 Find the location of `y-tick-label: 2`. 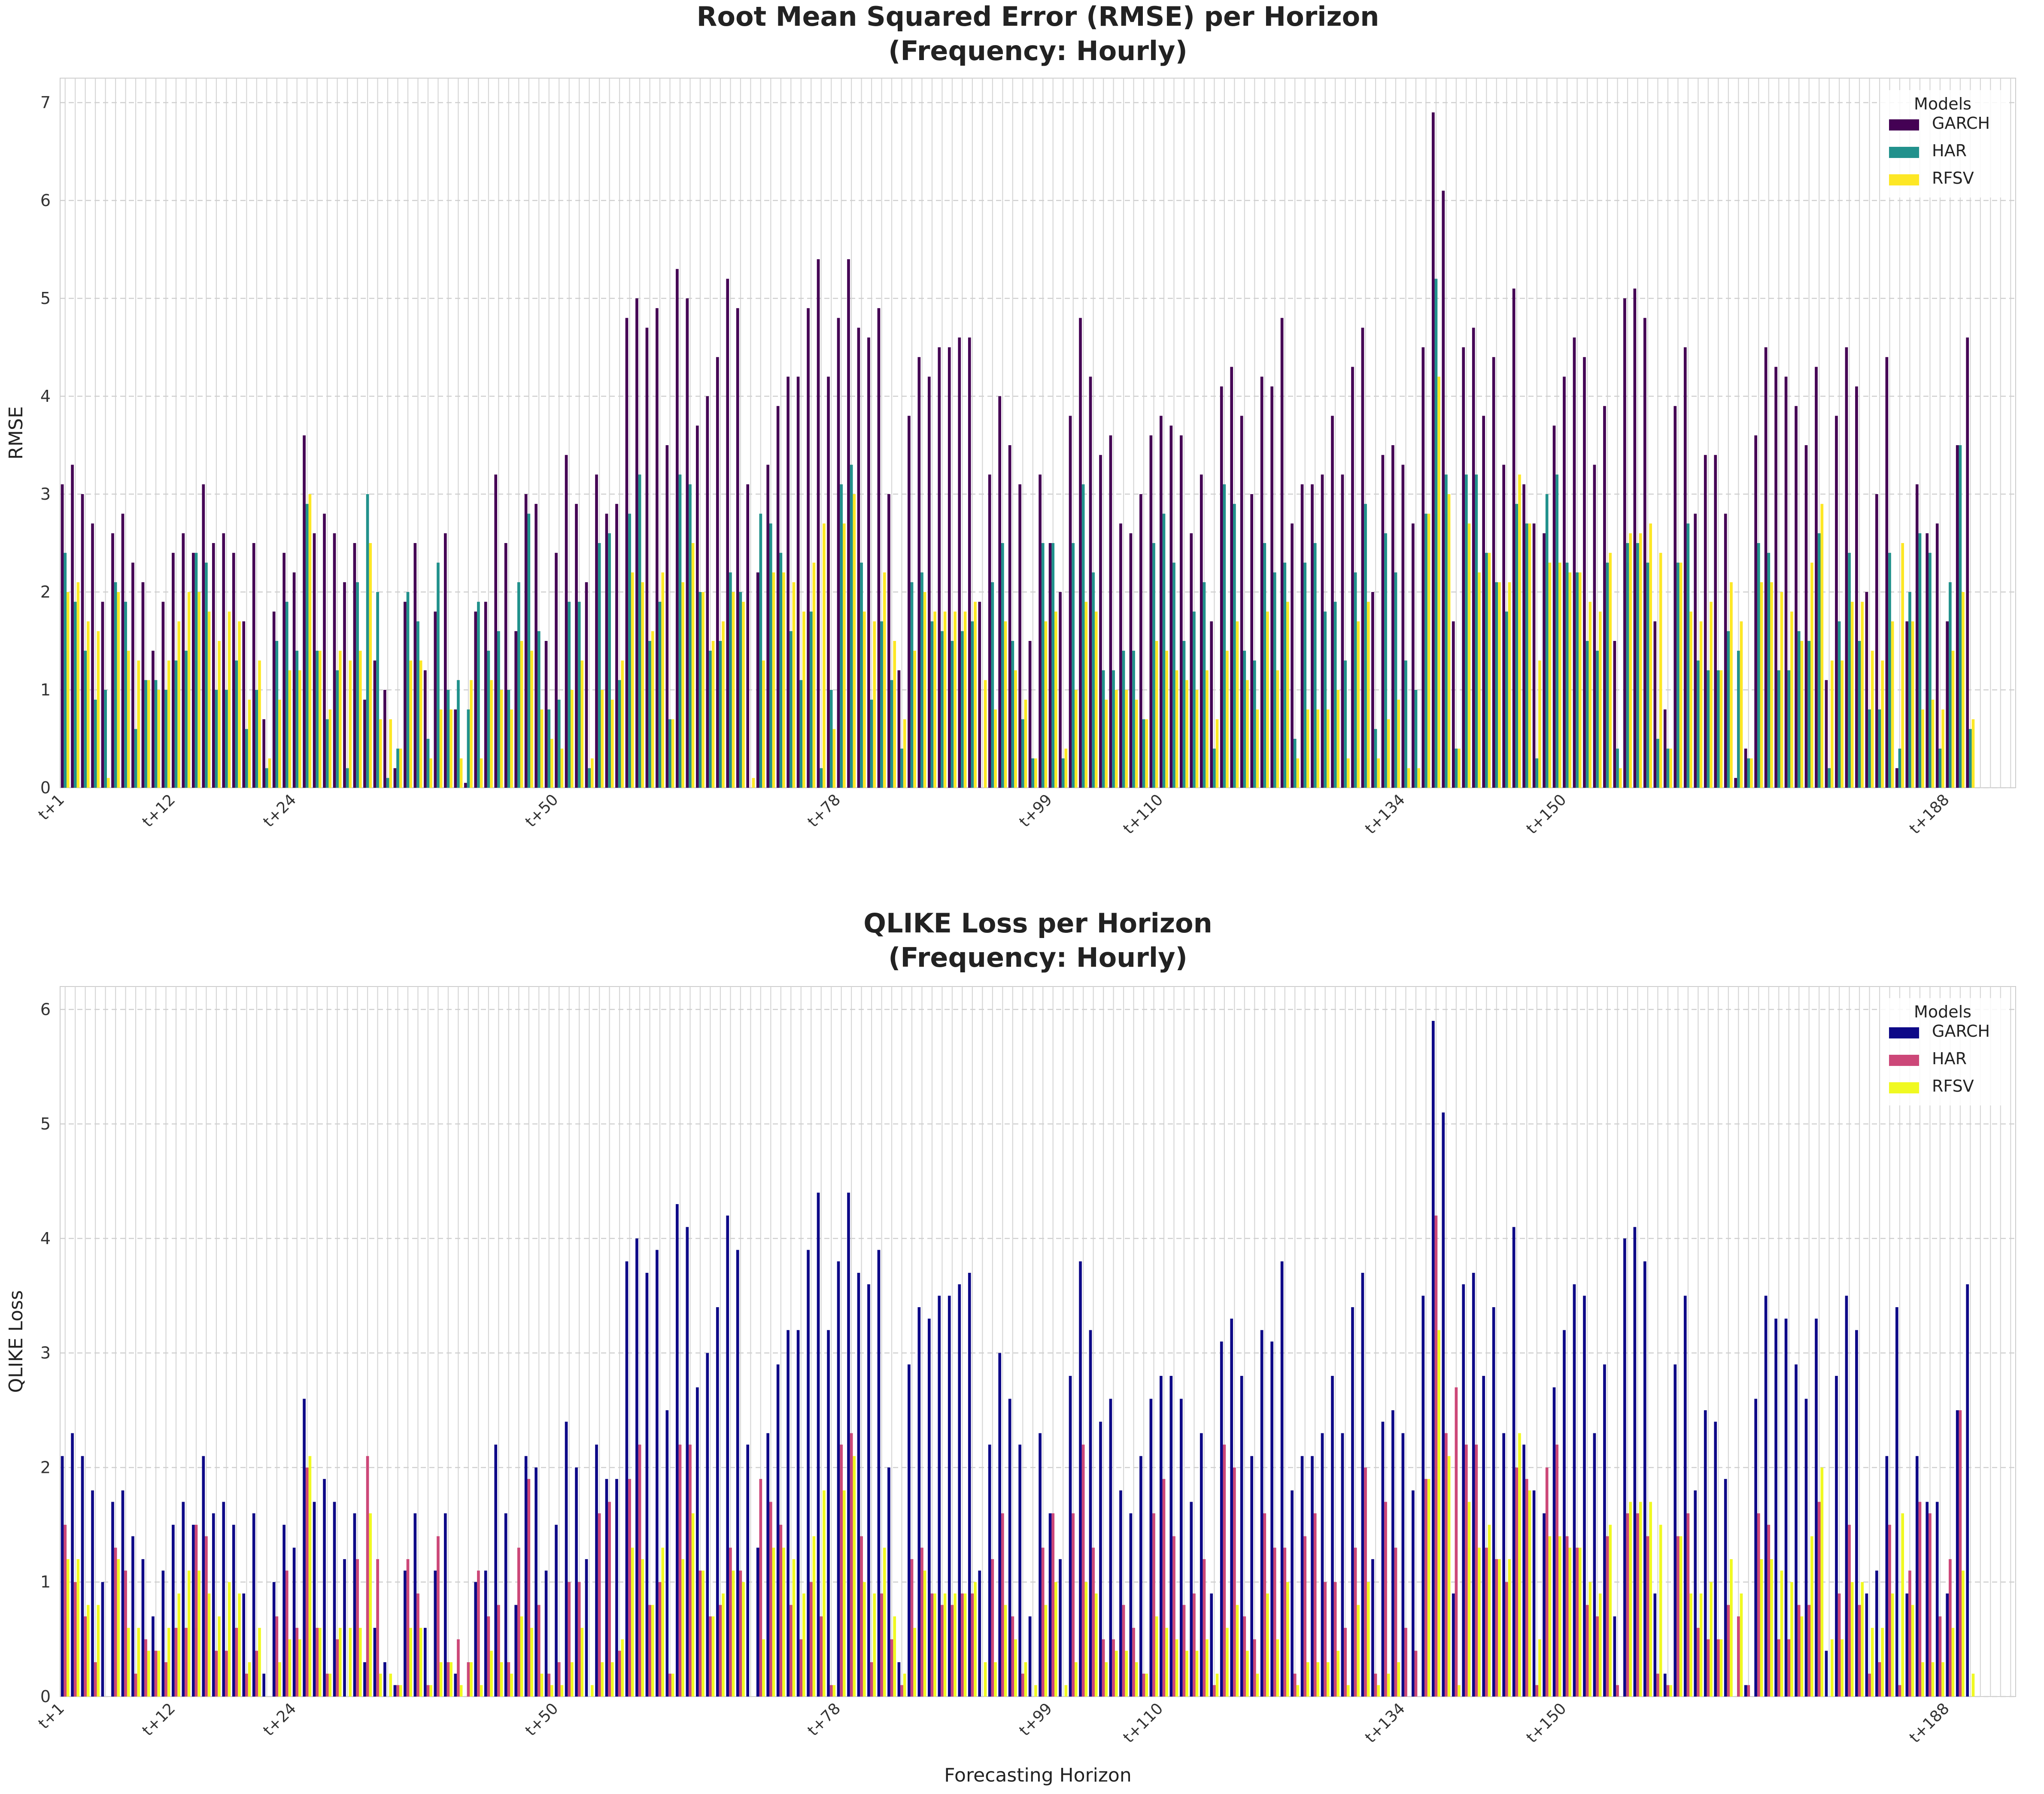

y-tick-label: 2 is located at coordinates (45, 592).